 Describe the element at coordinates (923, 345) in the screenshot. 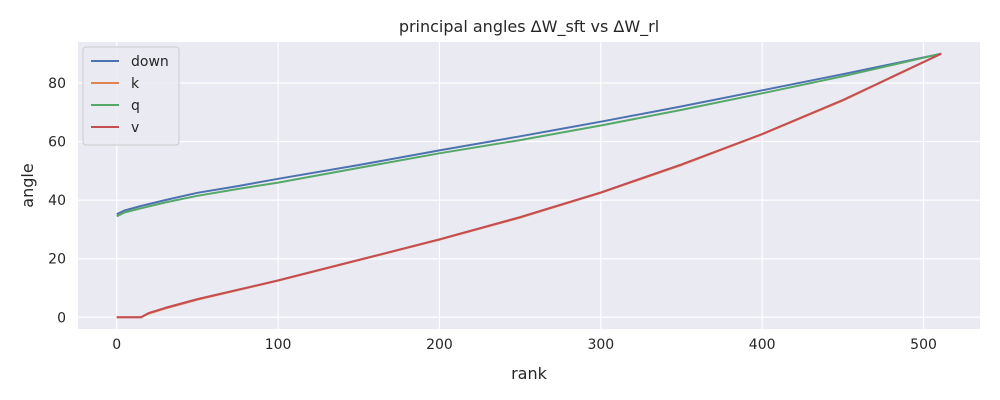

I see `x-tick-label: 500` at that location.